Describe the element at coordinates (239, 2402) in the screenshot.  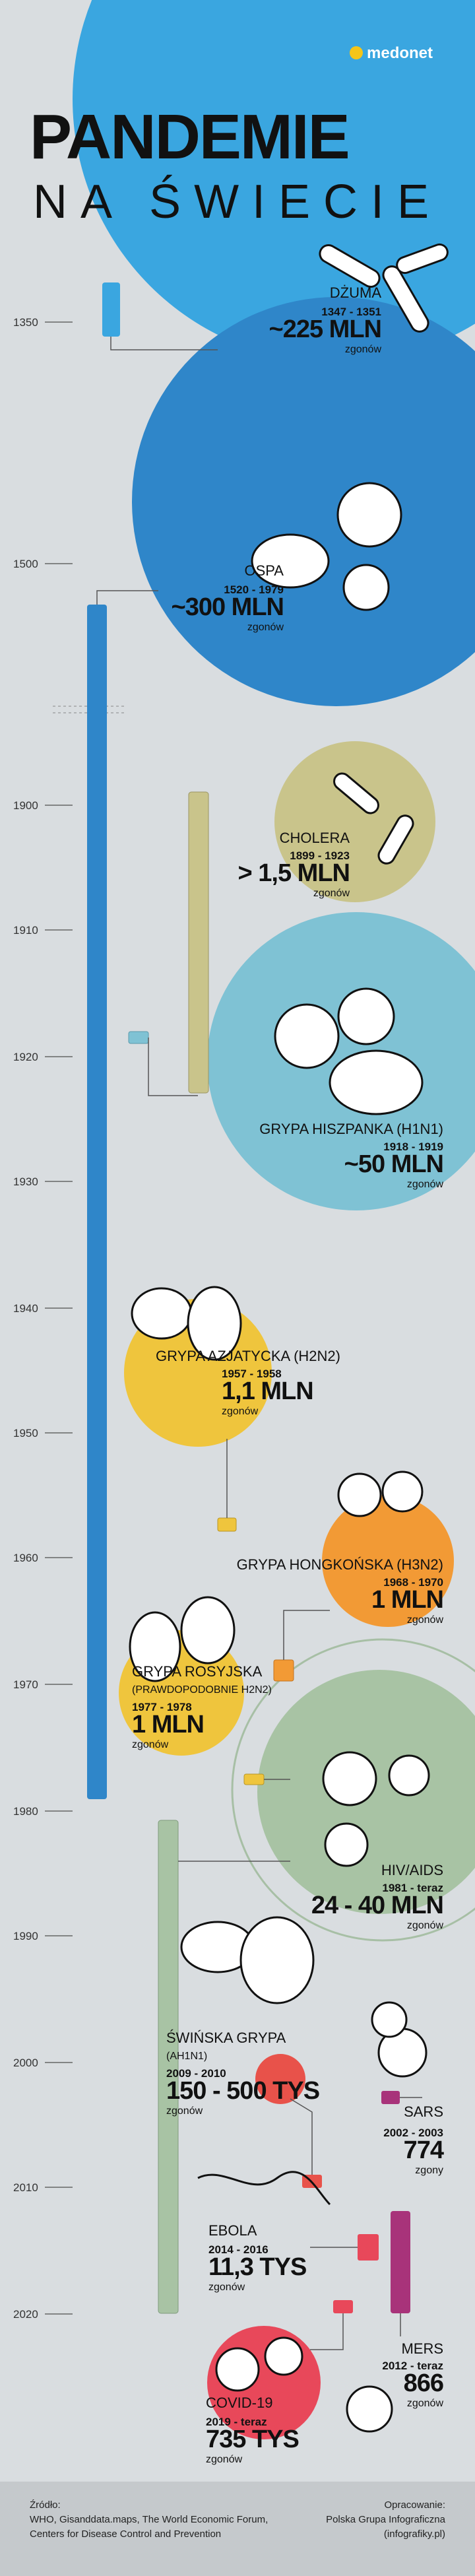
I see `pandemic-name: COVID-19` at that location.